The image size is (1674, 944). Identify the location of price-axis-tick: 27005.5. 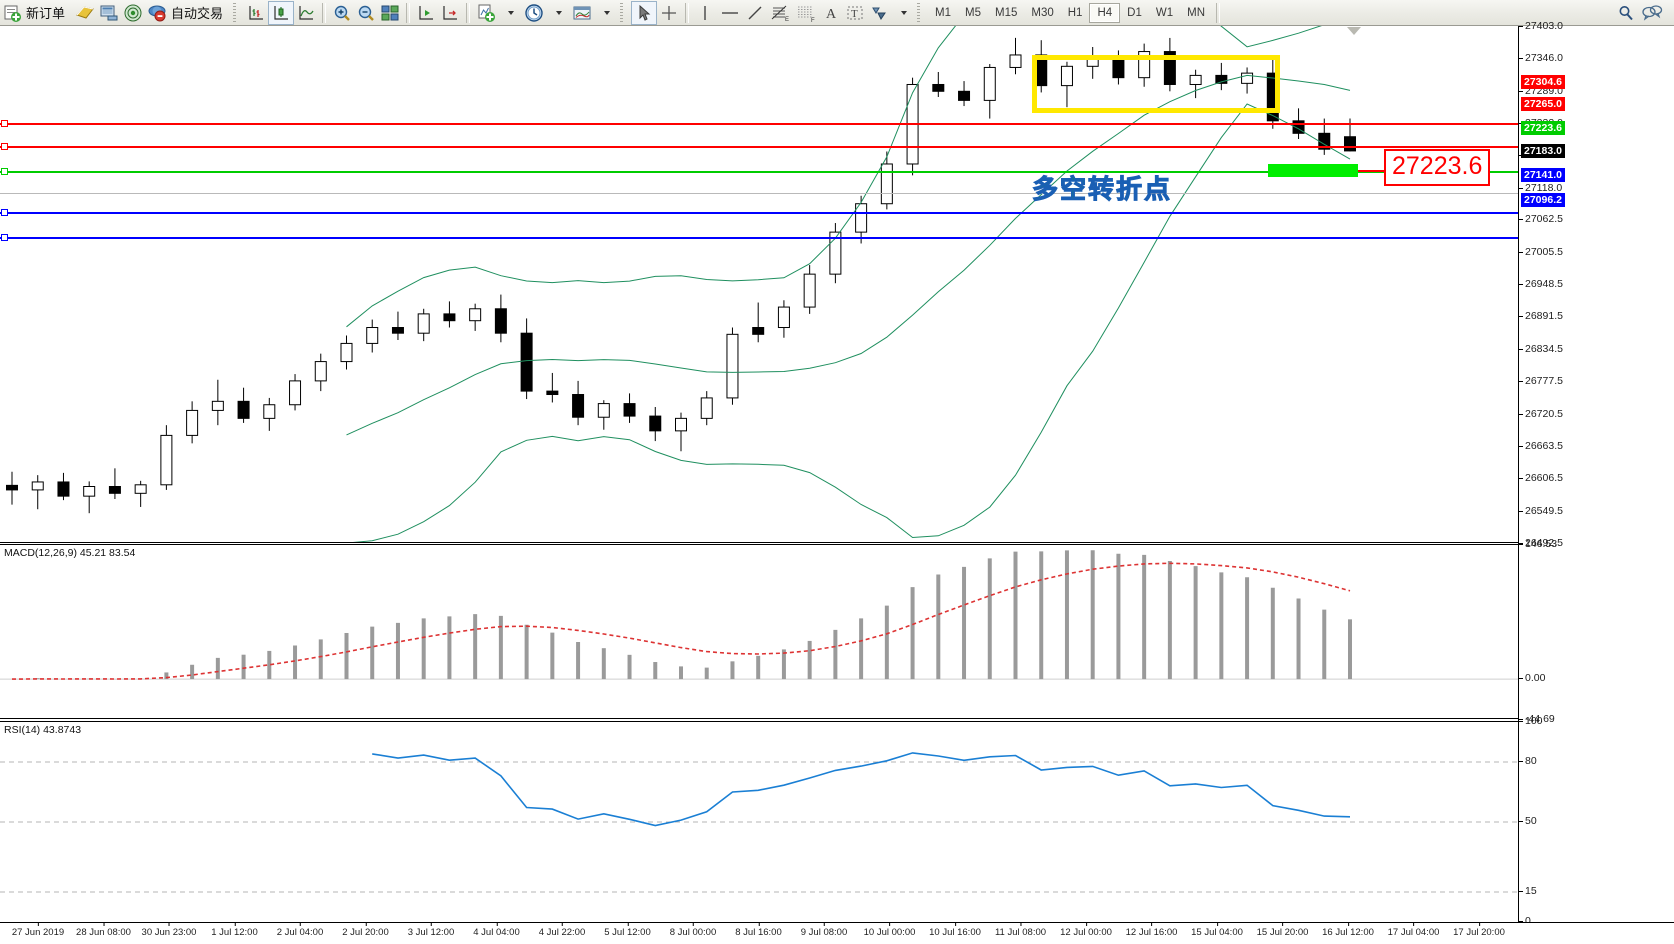
(1541, 251).